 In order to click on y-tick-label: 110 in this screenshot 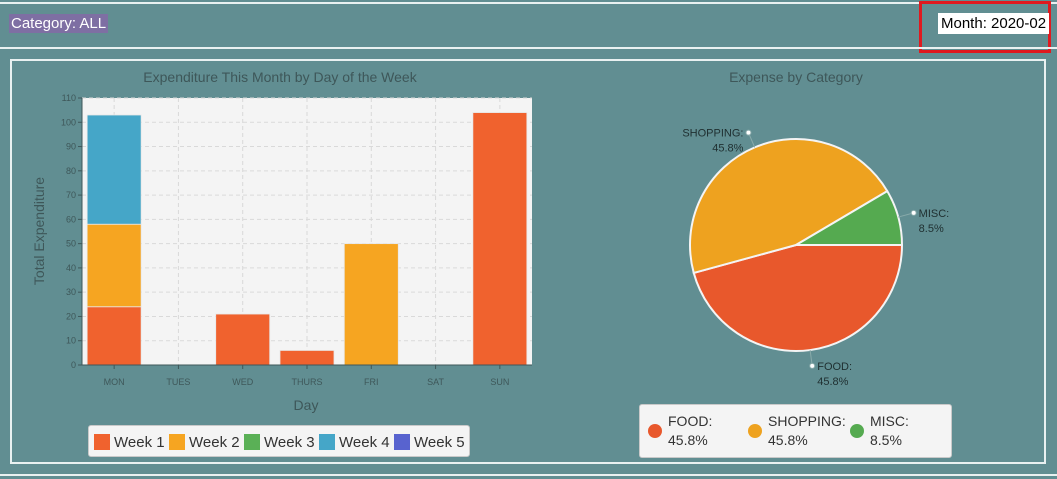, I will do `click(69, 98)`.